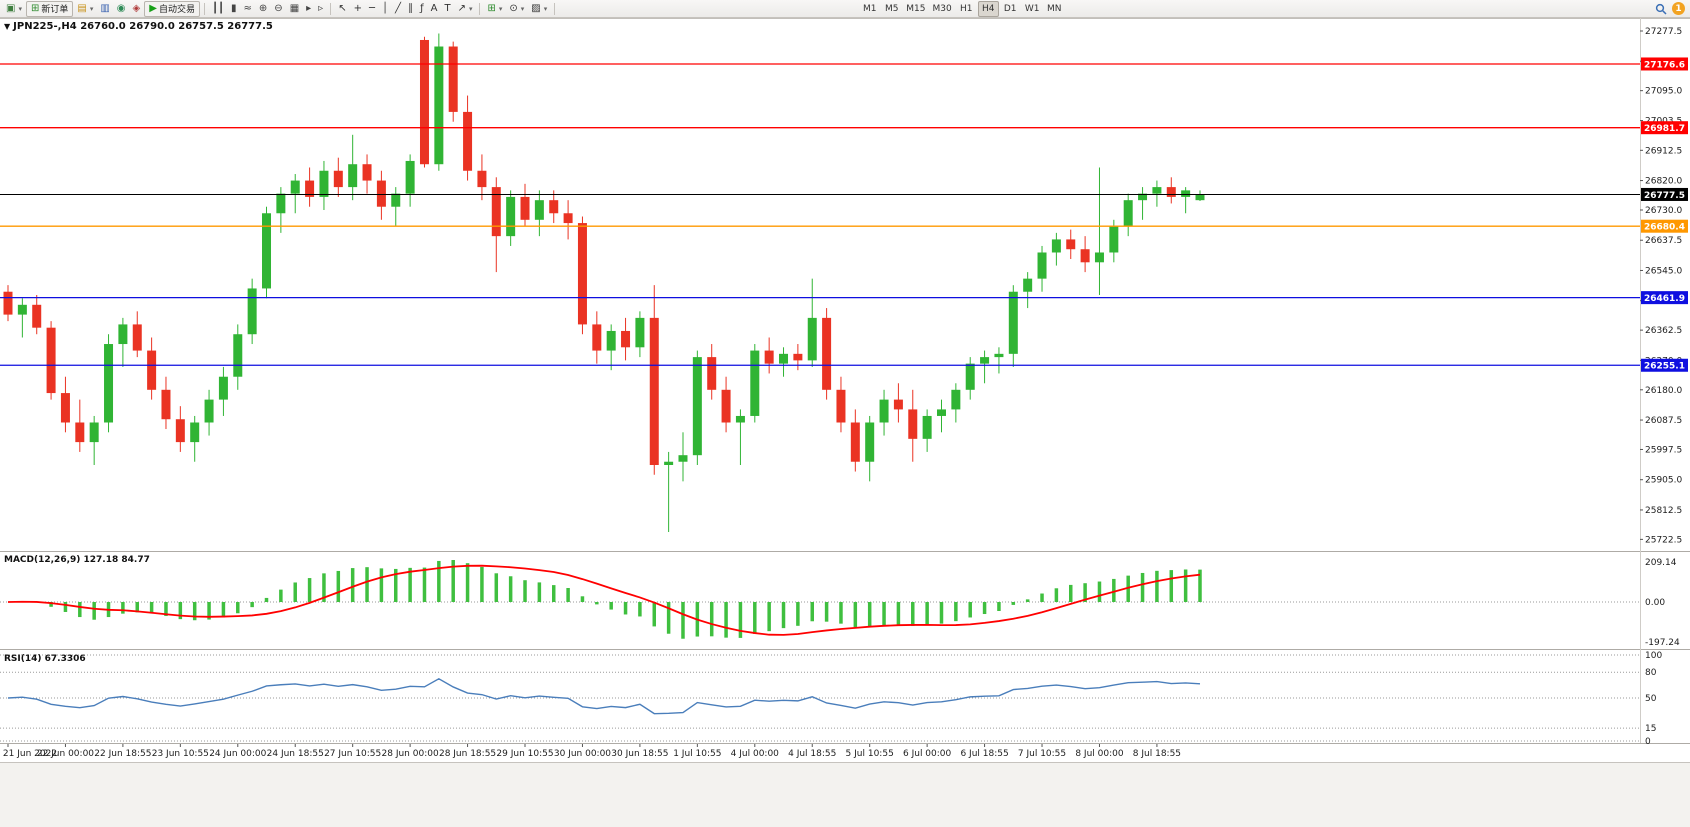 This screenshot has height=827, width=1690. Describe the element at coordinates (308, 9) in the screenshot. I see `auto-scroll-button: ▸` at that location.